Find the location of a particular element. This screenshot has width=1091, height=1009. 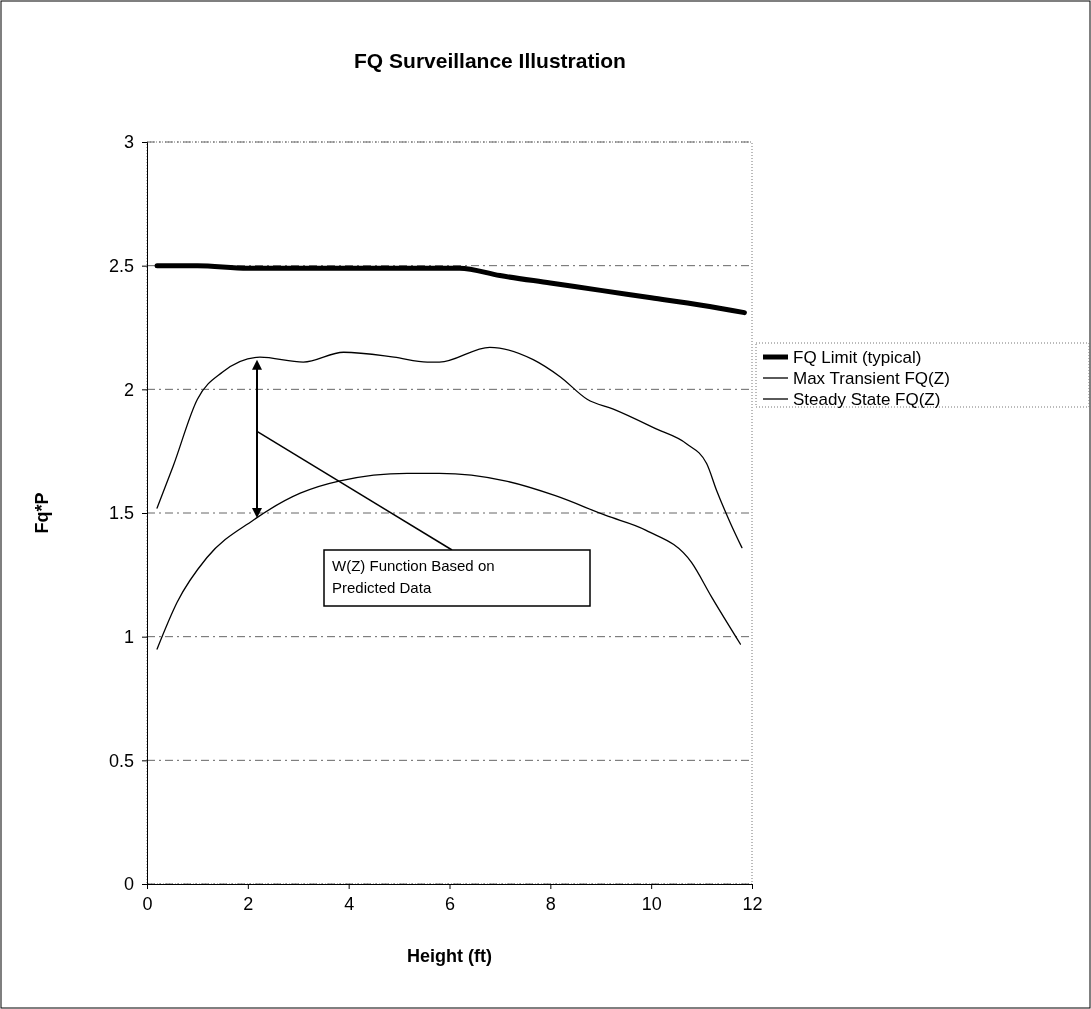

y-tick-label: 2 is located at coordinates (128, 389).